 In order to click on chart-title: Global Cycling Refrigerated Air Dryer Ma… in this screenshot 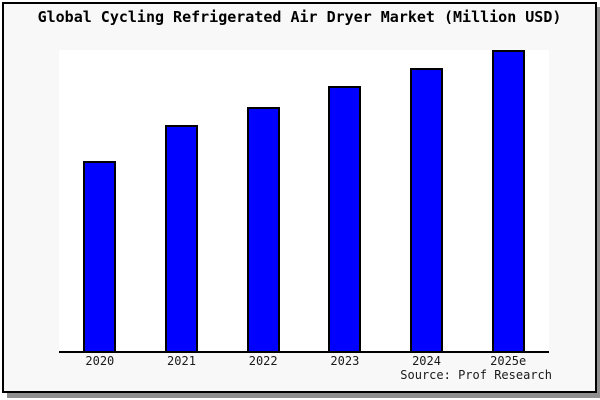, I will do `click(299, 17)`.